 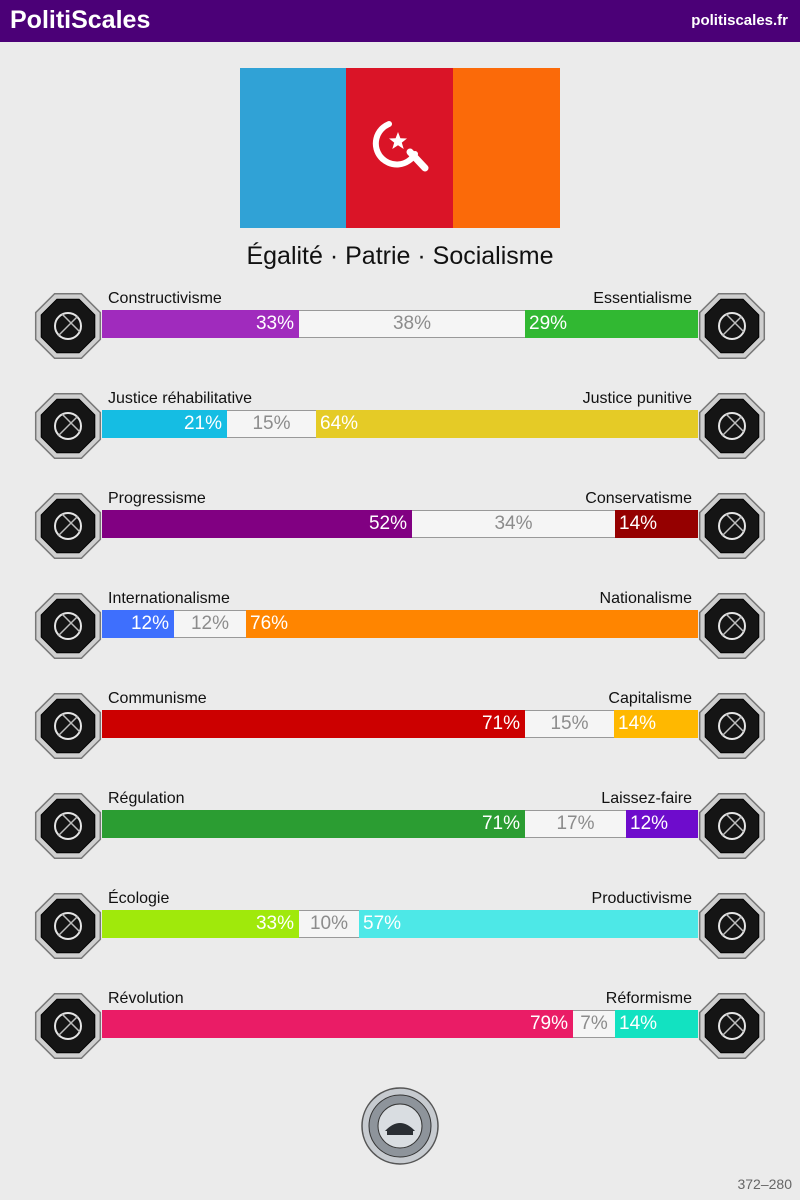 I want to click on axis-row: Internationalisme Nationalisme 12% 12% 76%, so click(x=400, y=630).